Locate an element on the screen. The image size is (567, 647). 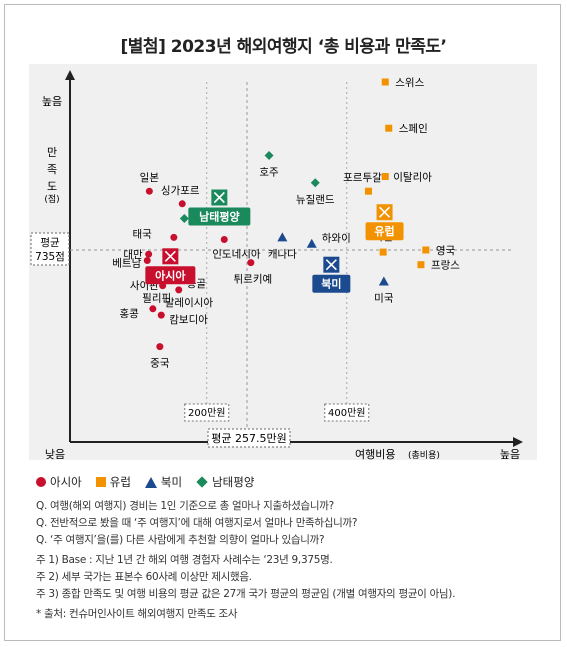
legend-square-icon is located at coordinates (100, 482).